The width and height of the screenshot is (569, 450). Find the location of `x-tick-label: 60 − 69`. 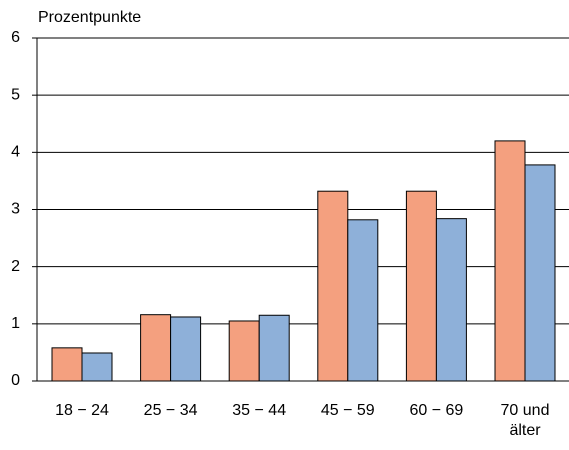

x-tick-label: 60 − 69 is located at coordinates (436, 410).